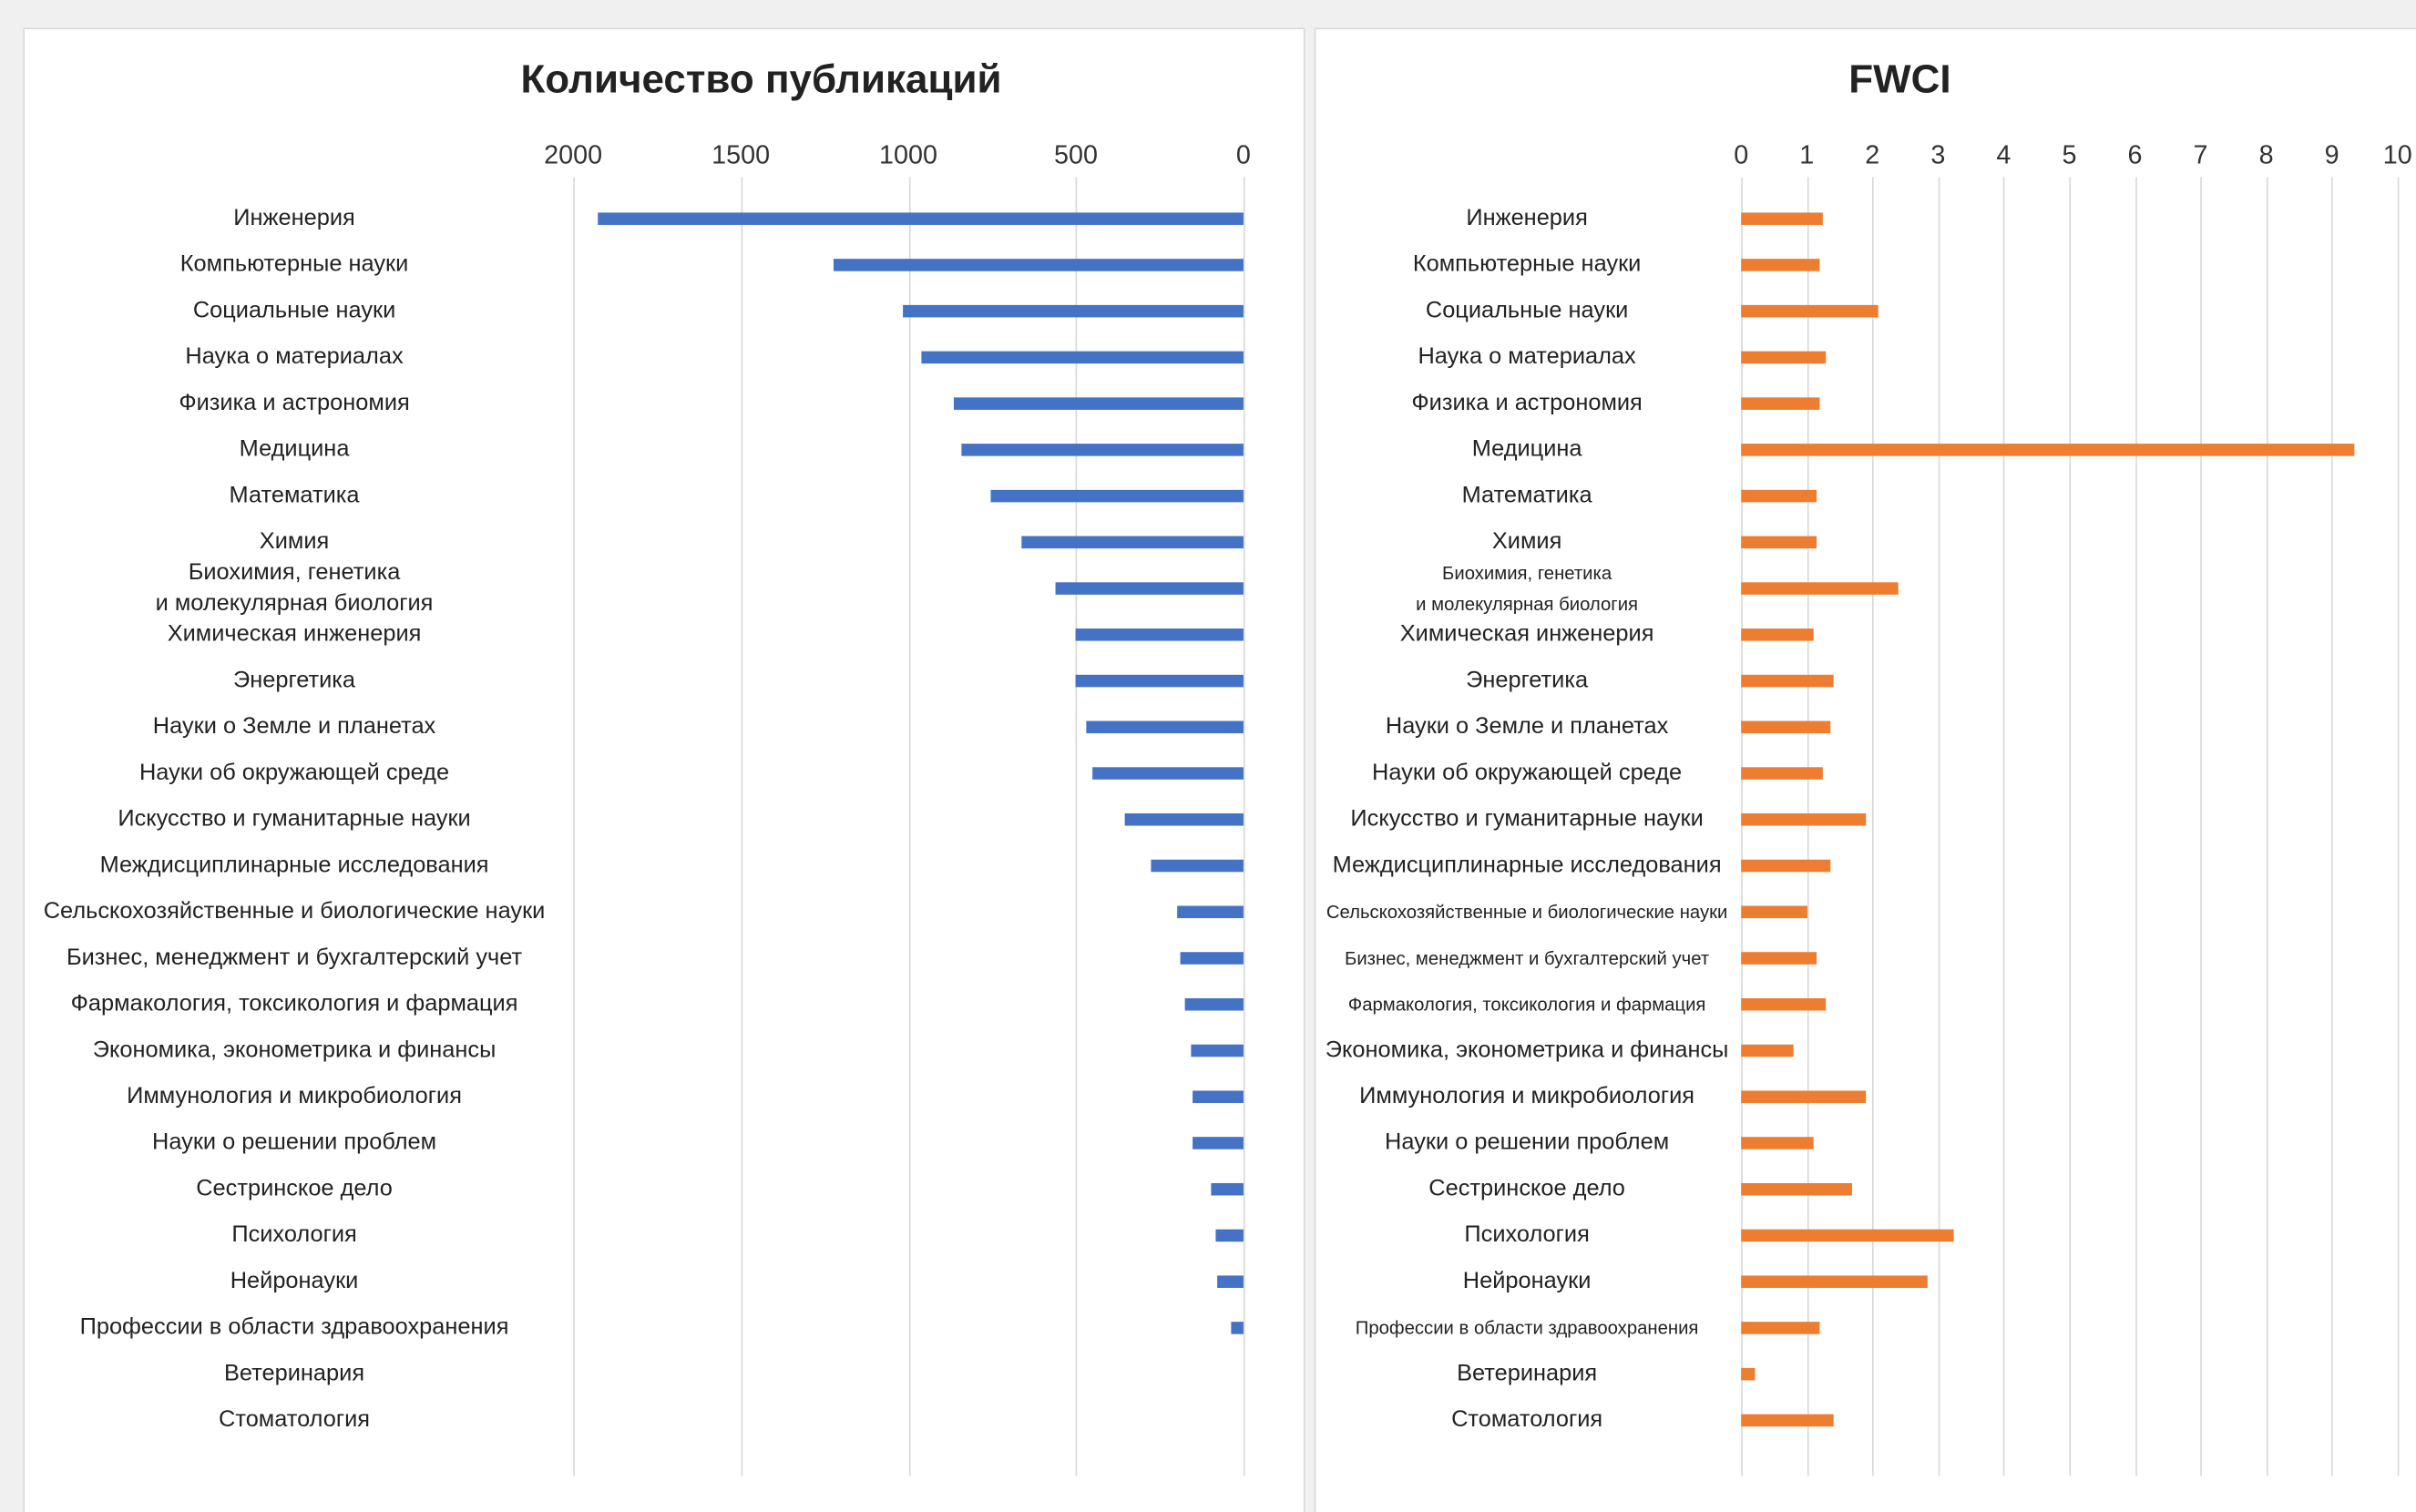 This screenshot has height=1512, width=2416. Describe the element at coordinates (294, 542) in the screenshot. I see `category-label: Химия` at that location.